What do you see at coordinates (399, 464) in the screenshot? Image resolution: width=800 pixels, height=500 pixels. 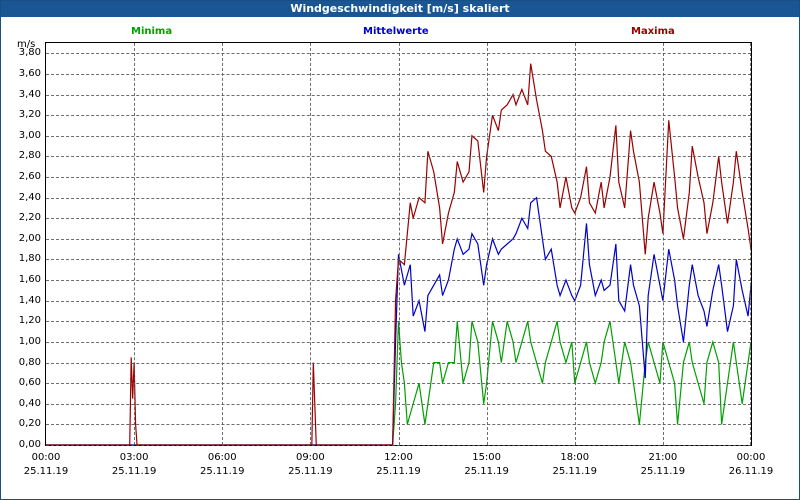 I see `x-axis-tick: 12:00 25.11.19` at bounding box center [399, 464].